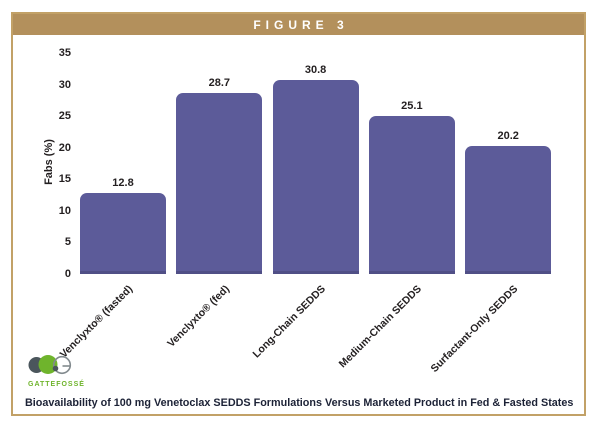 This screenshot has height=429, width=600. What do you see at coordinates (73, 371) in the screenshot?
I see `gattefosse-logo: GATTEFOSSÉ` at bounding box center [73, 371].